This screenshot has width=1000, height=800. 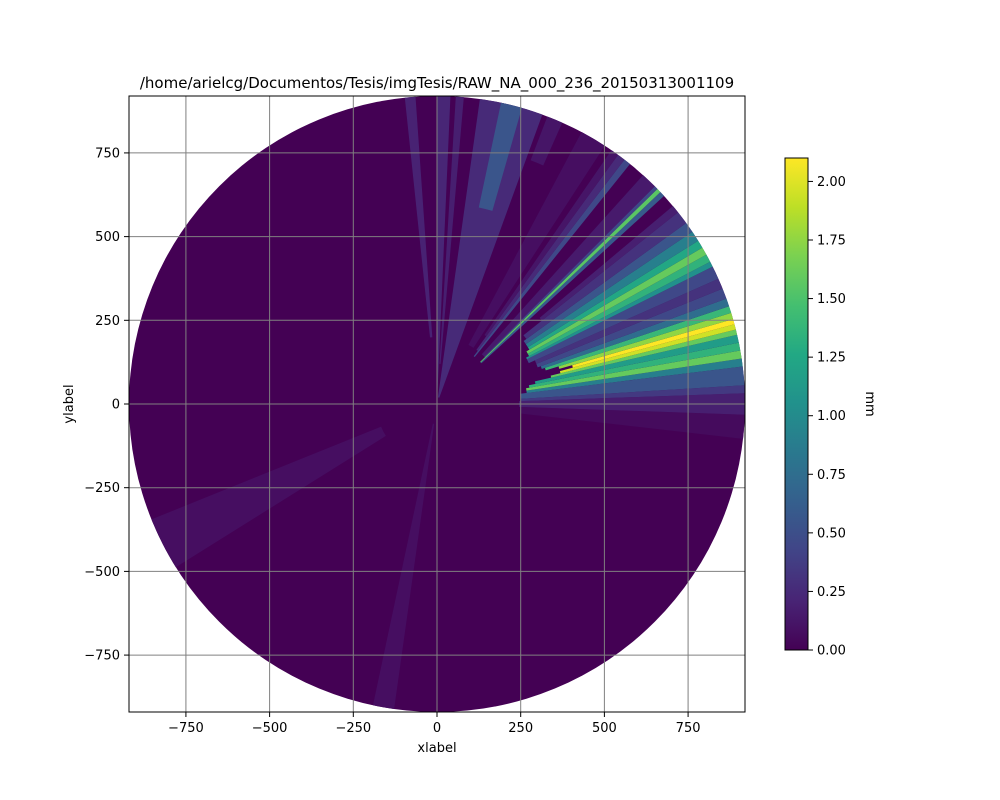 What do you see at coordinates (831, 475) in the screenshot?
I see `colorbar-tick-label-3: 0.75` at bounding box center [831, 475].